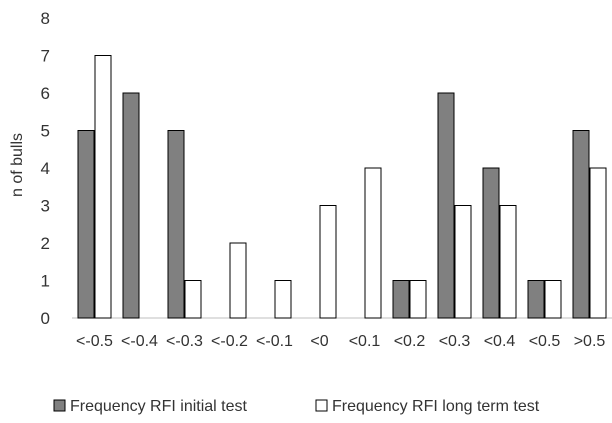 The width and height of the screenshot is (612, 423). What do you see at coordinates (59, 405) in the screenshot?
I see `legend-swatch-initial` at bounding box center [59, 405].